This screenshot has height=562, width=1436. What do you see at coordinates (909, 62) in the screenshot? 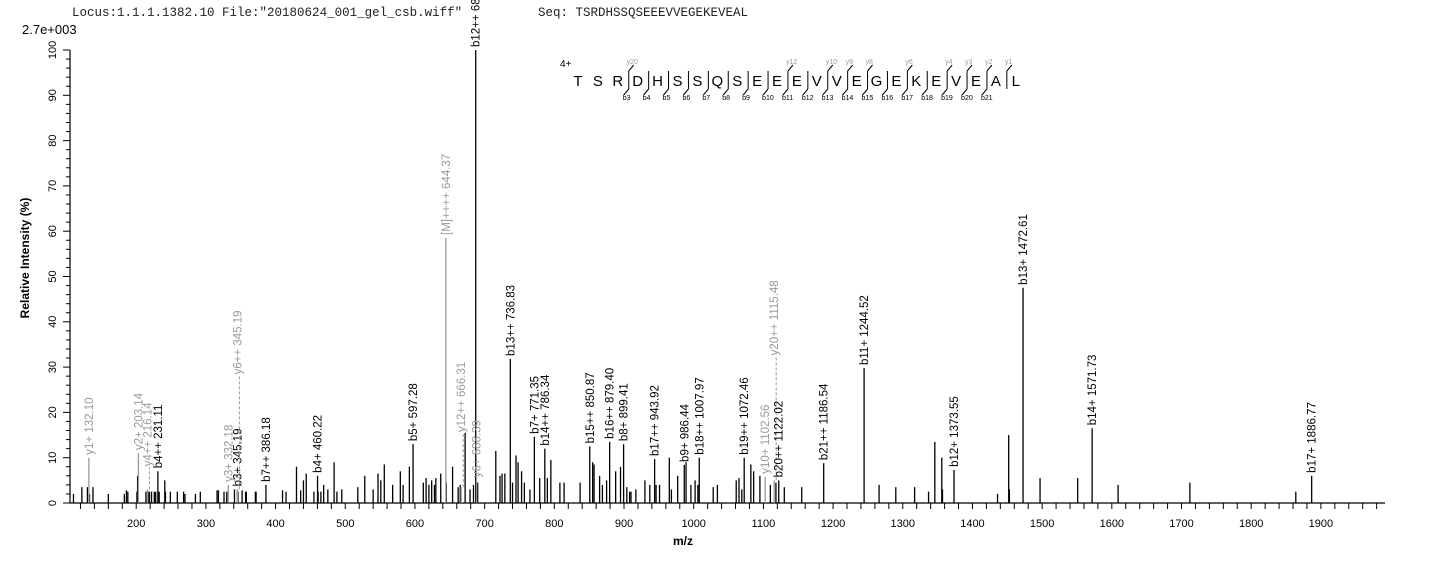
I see `y-ion-label: y6` at bounding box center [909, 62].